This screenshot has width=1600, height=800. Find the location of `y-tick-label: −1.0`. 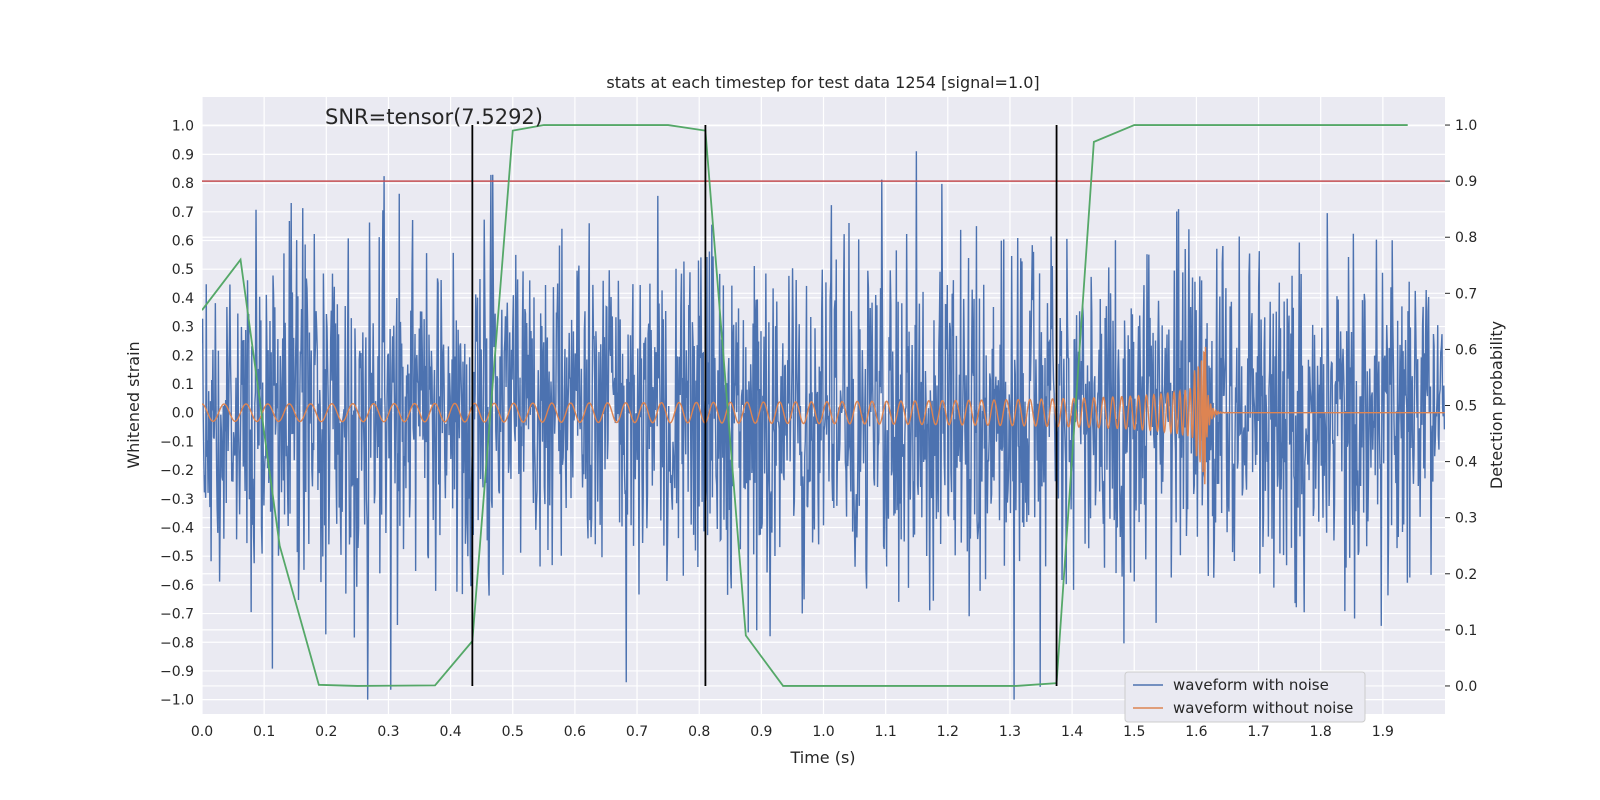

y-tick-label: −1.0 is located at coordinates (177, 701).